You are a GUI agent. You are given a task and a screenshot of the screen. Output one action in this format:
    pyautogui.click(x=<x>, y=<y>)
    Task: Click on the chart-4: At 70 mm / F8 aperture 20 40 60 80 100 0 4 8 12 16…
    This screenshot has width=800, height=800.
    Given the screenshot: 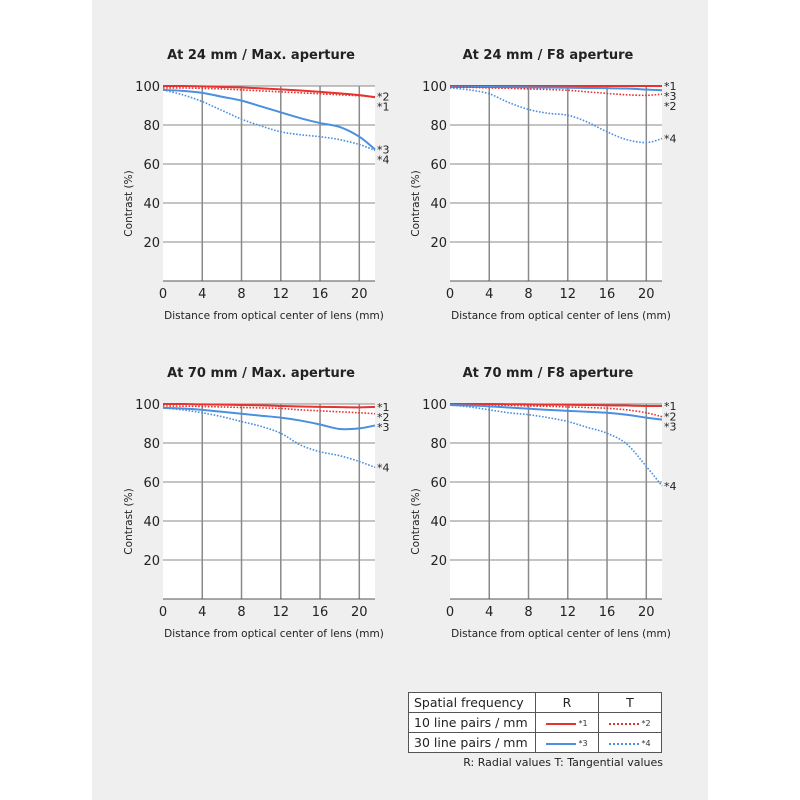 What is the action you would take?
    pyautogui.click(x=543, y=503)
    